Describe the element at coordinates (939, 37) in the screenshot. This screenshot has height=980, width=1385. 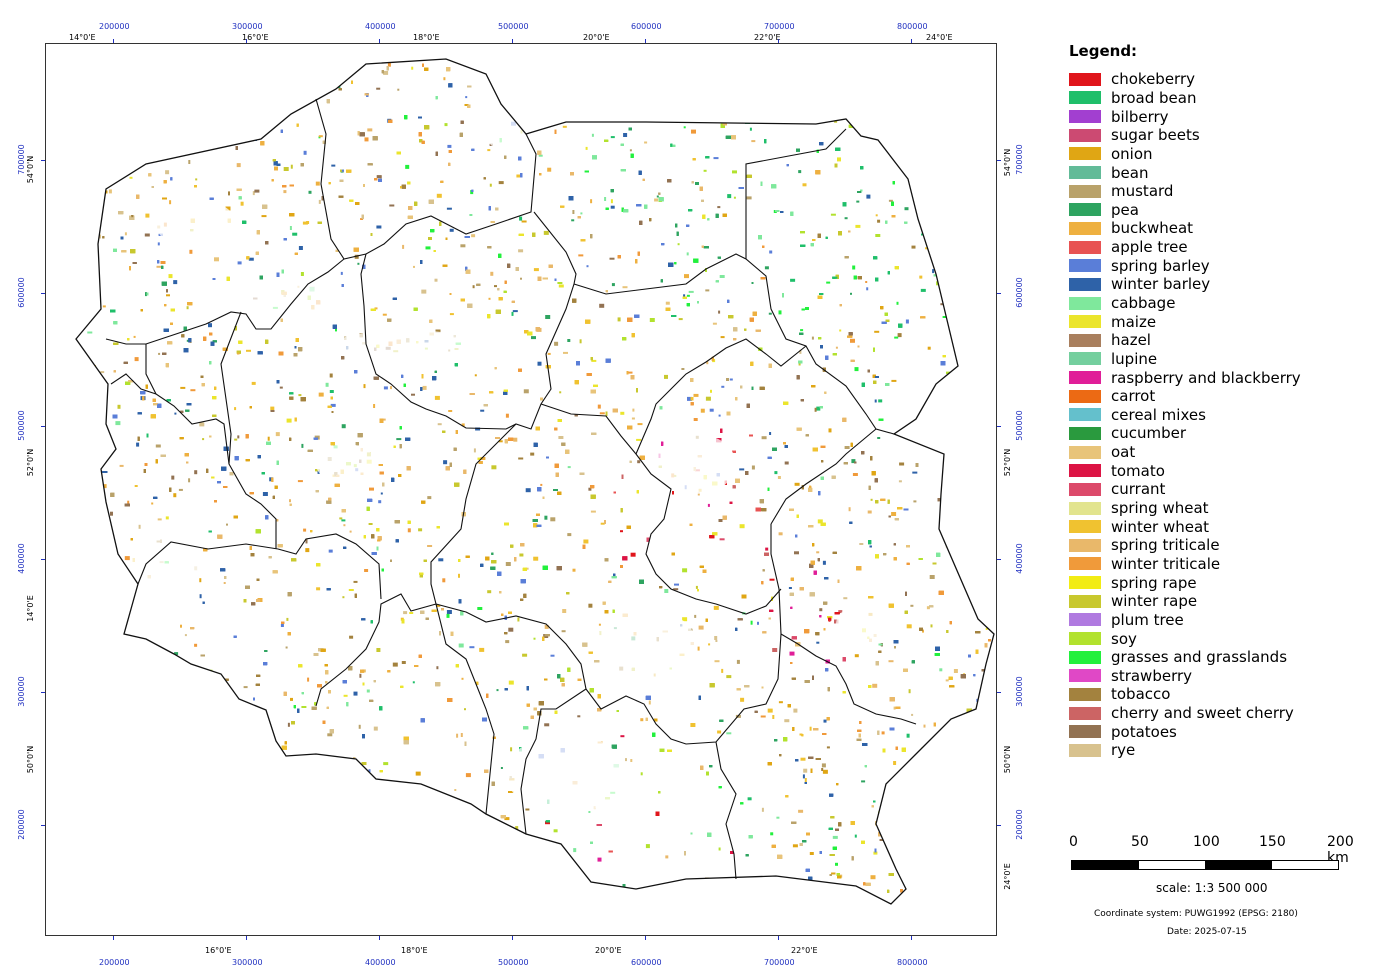
I see `grid-label-top: 24°0'E` at that location.